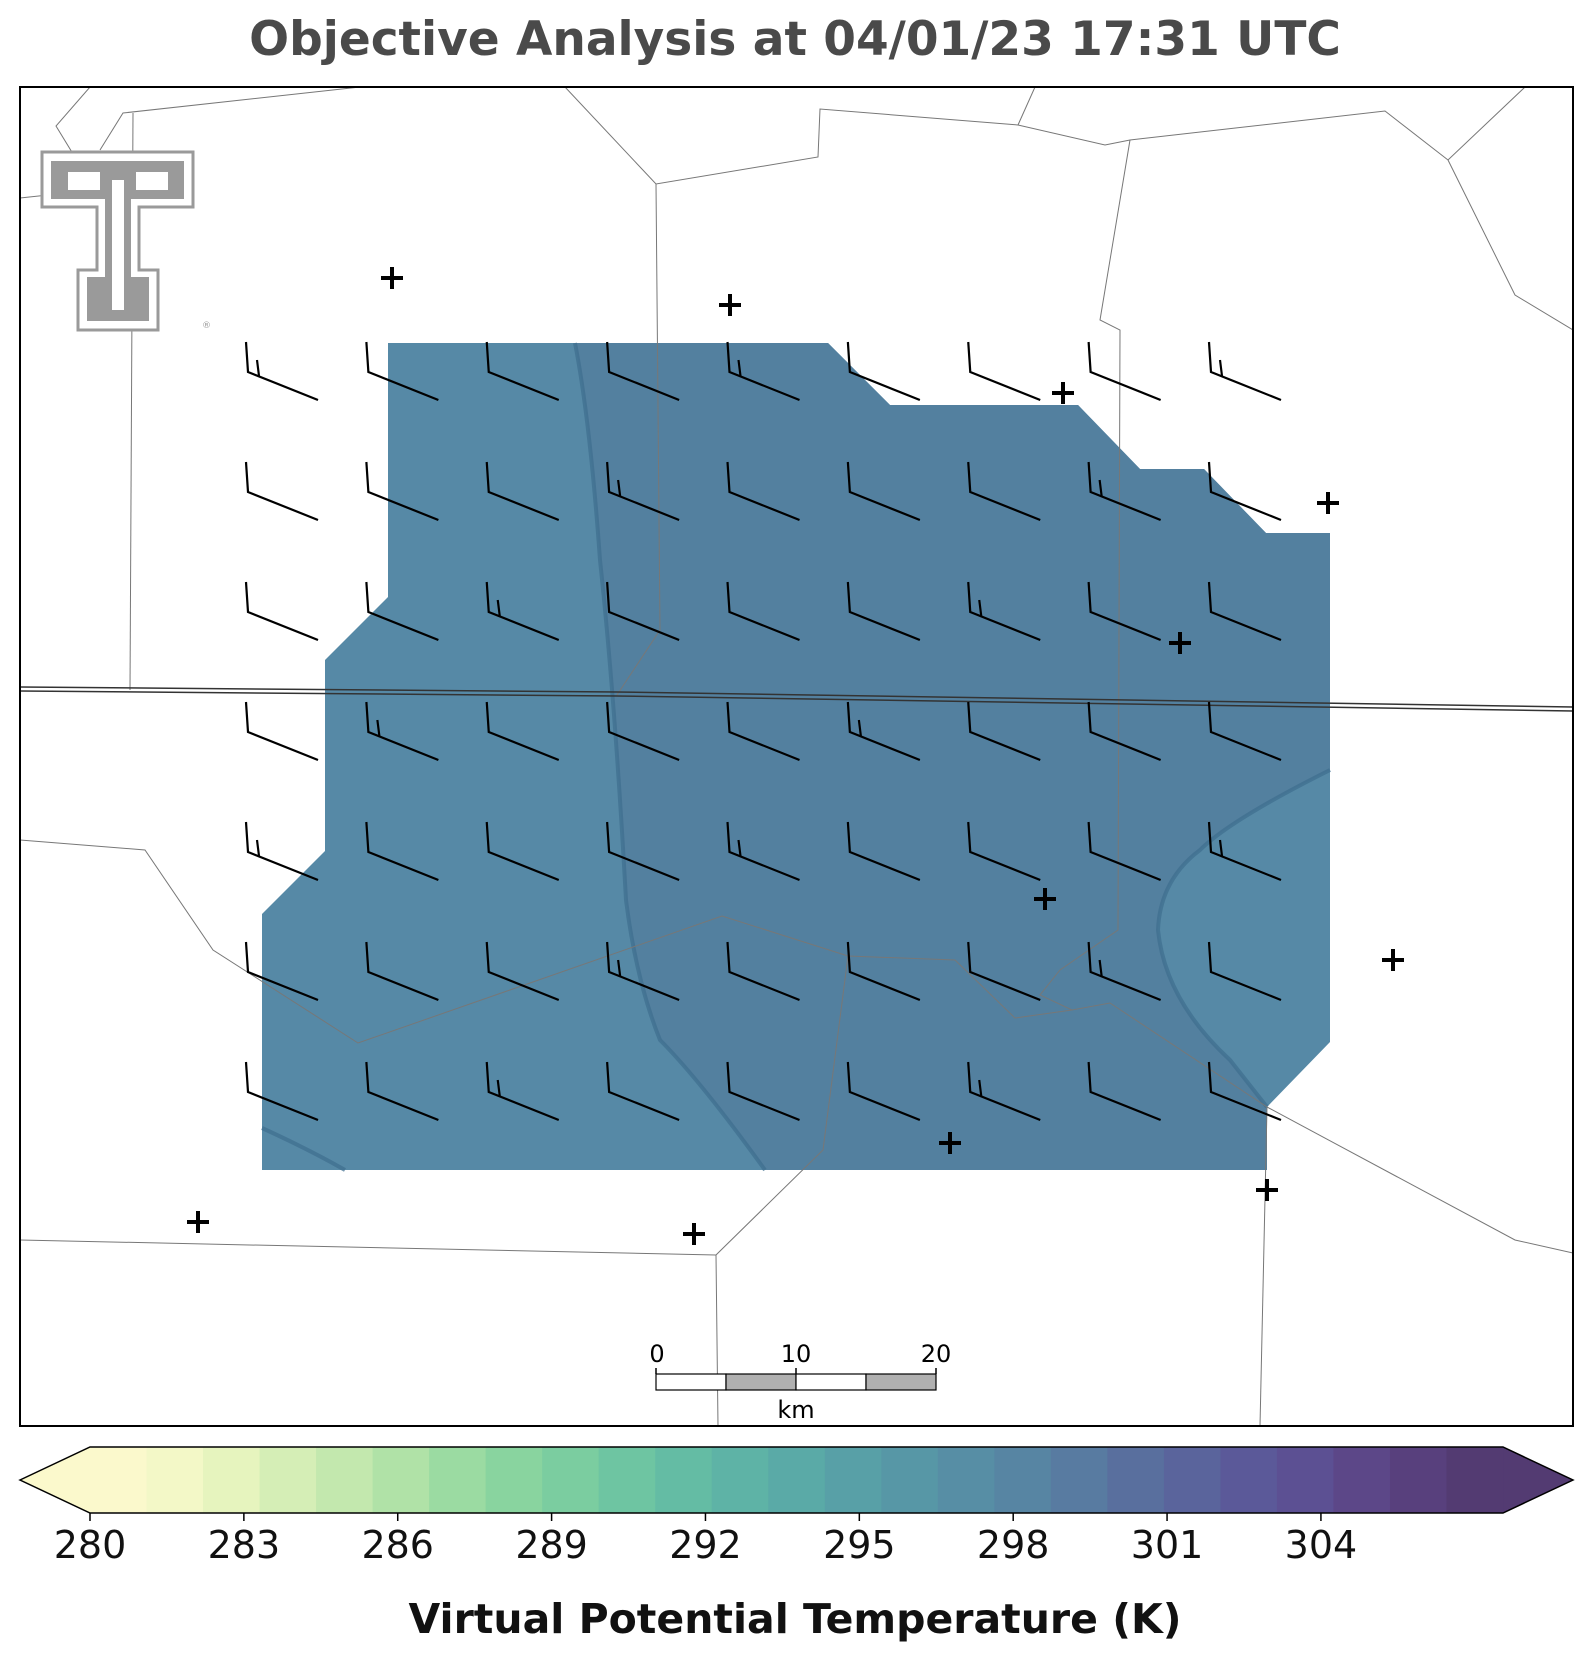  What do you see at coordinates (1538, 1480) in the screenshot?
I see `colorbar-extend-high` at bounding box center [1538, 1480].